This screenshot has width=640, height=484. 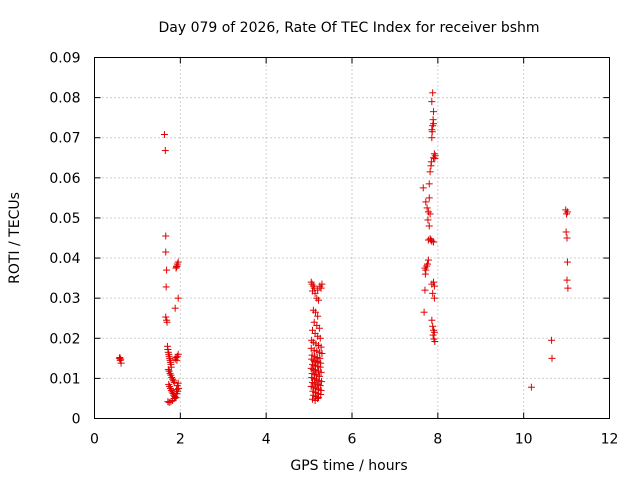 What do you see at coordinates (610, 440) in the screenshot?
I see `x-tick-label: 12` at bounding box center [610, 440].